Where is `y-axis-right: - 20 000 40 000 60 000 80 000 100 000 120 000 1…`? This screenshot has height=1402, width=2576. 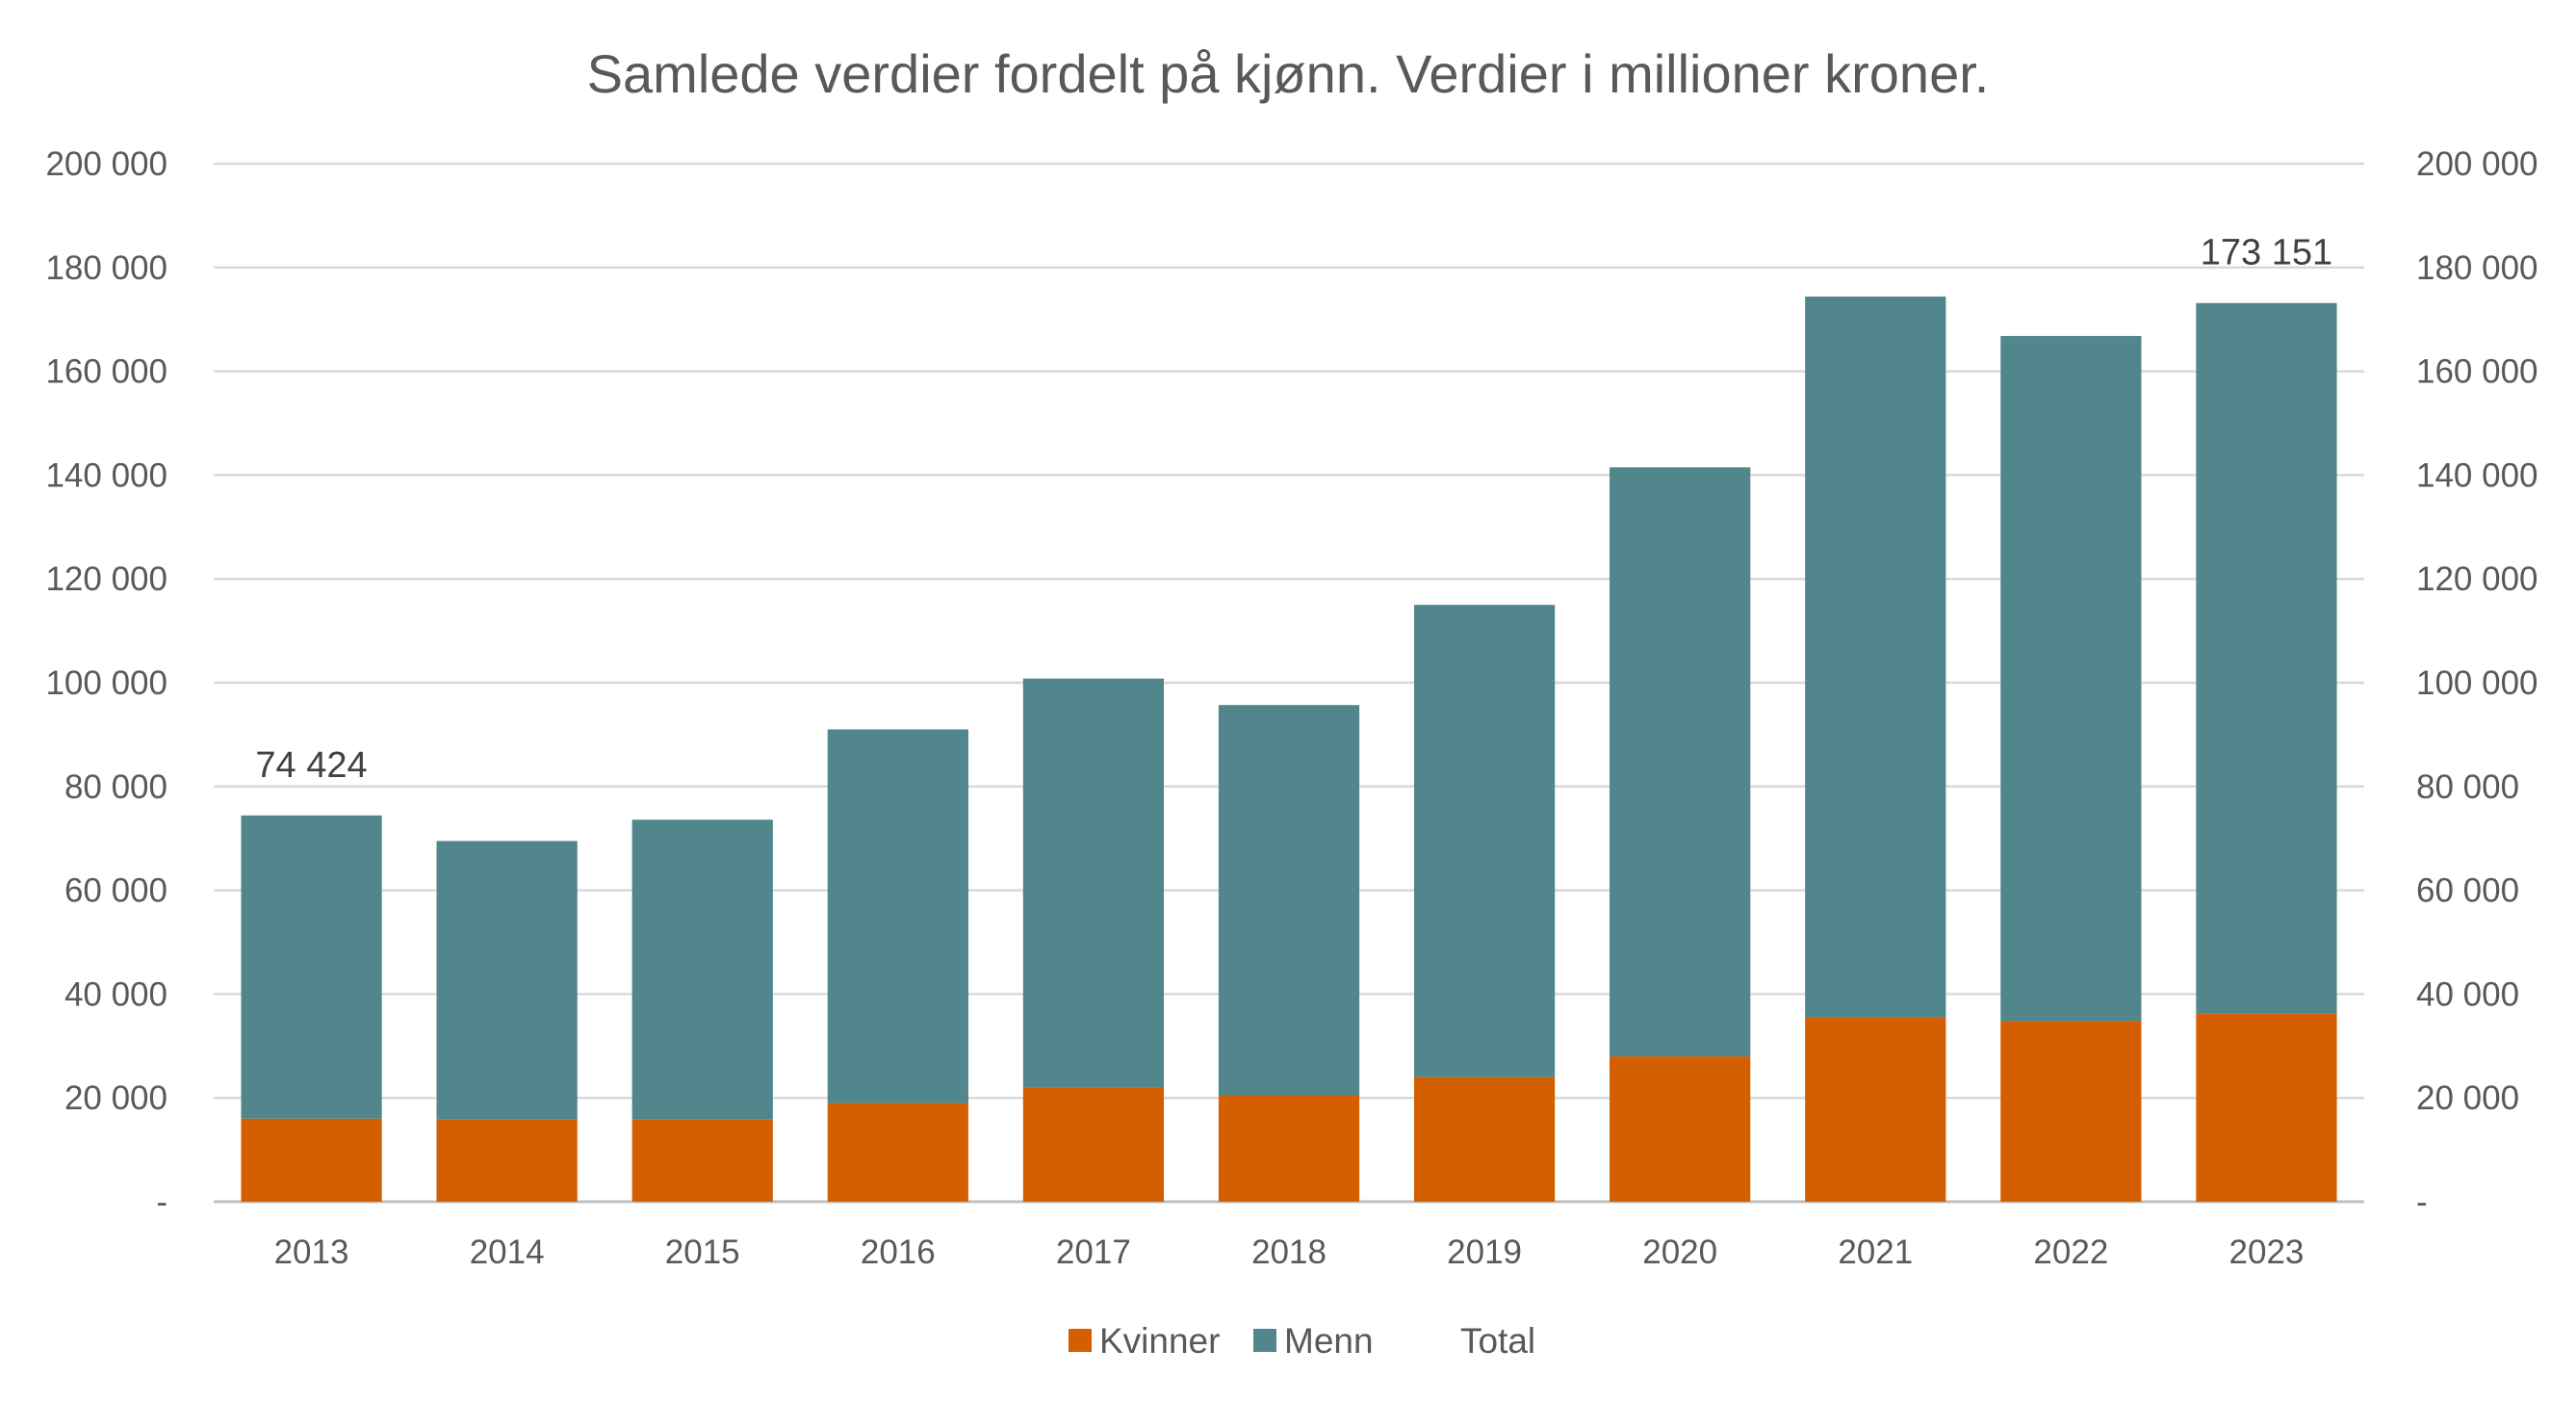
y-axis-right: - 20 000 40 000 60 000 80 000 100 000 120 000 1… is located at coordinates (2477, 683).